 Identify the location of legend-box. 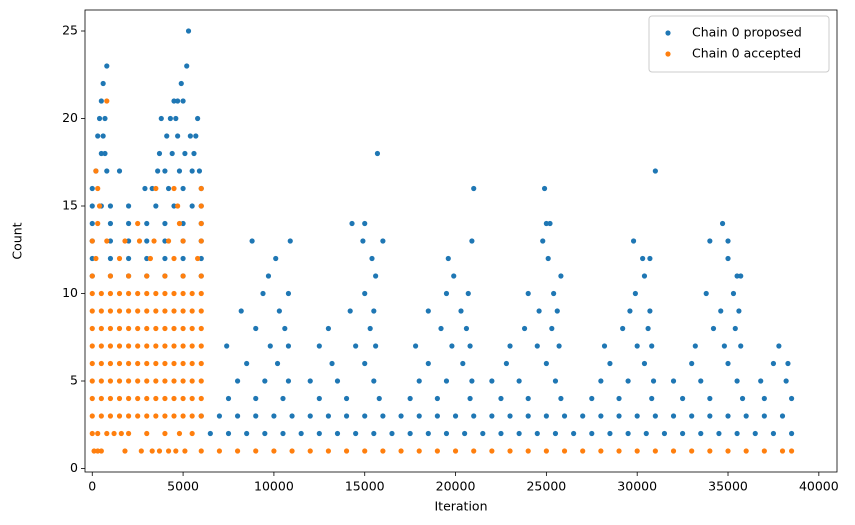
(739, 44).